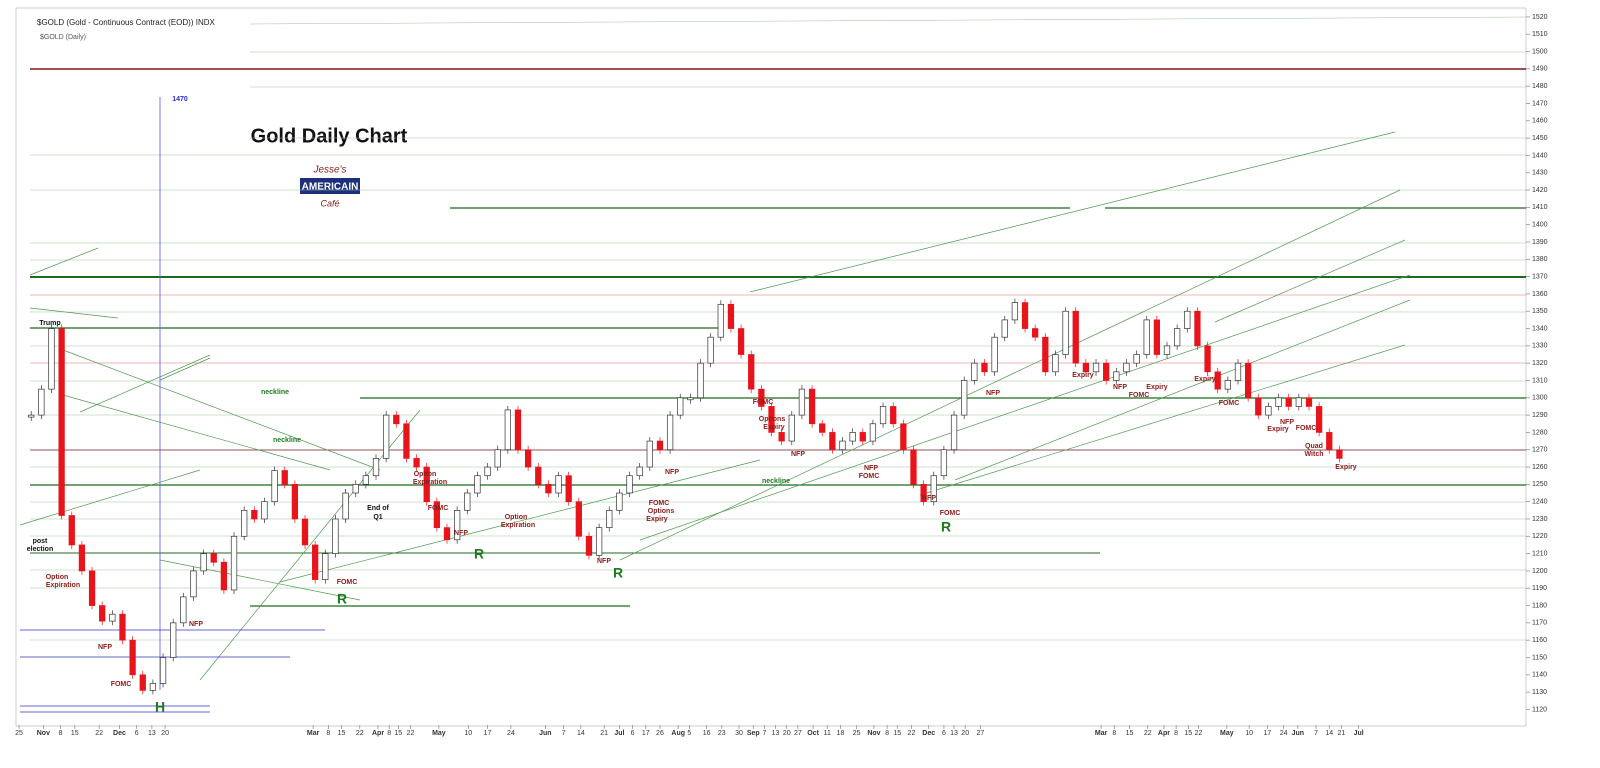 Image resolution: width=1600 pixels, height=768 pixels. I want to click on y-tick-label: 1370, so click(1540, 276).